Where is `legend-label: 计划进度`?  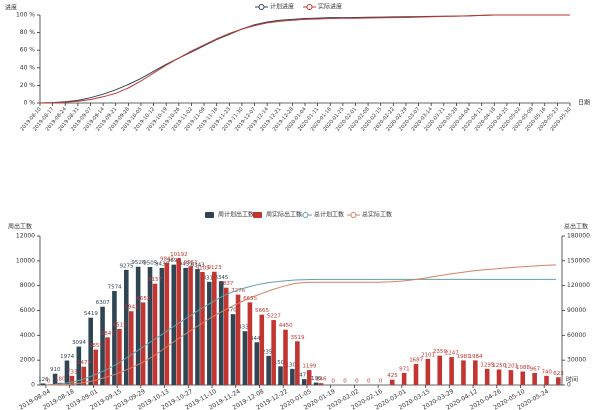 legend-label: 计划进度 is located at coordinates (282, 7).